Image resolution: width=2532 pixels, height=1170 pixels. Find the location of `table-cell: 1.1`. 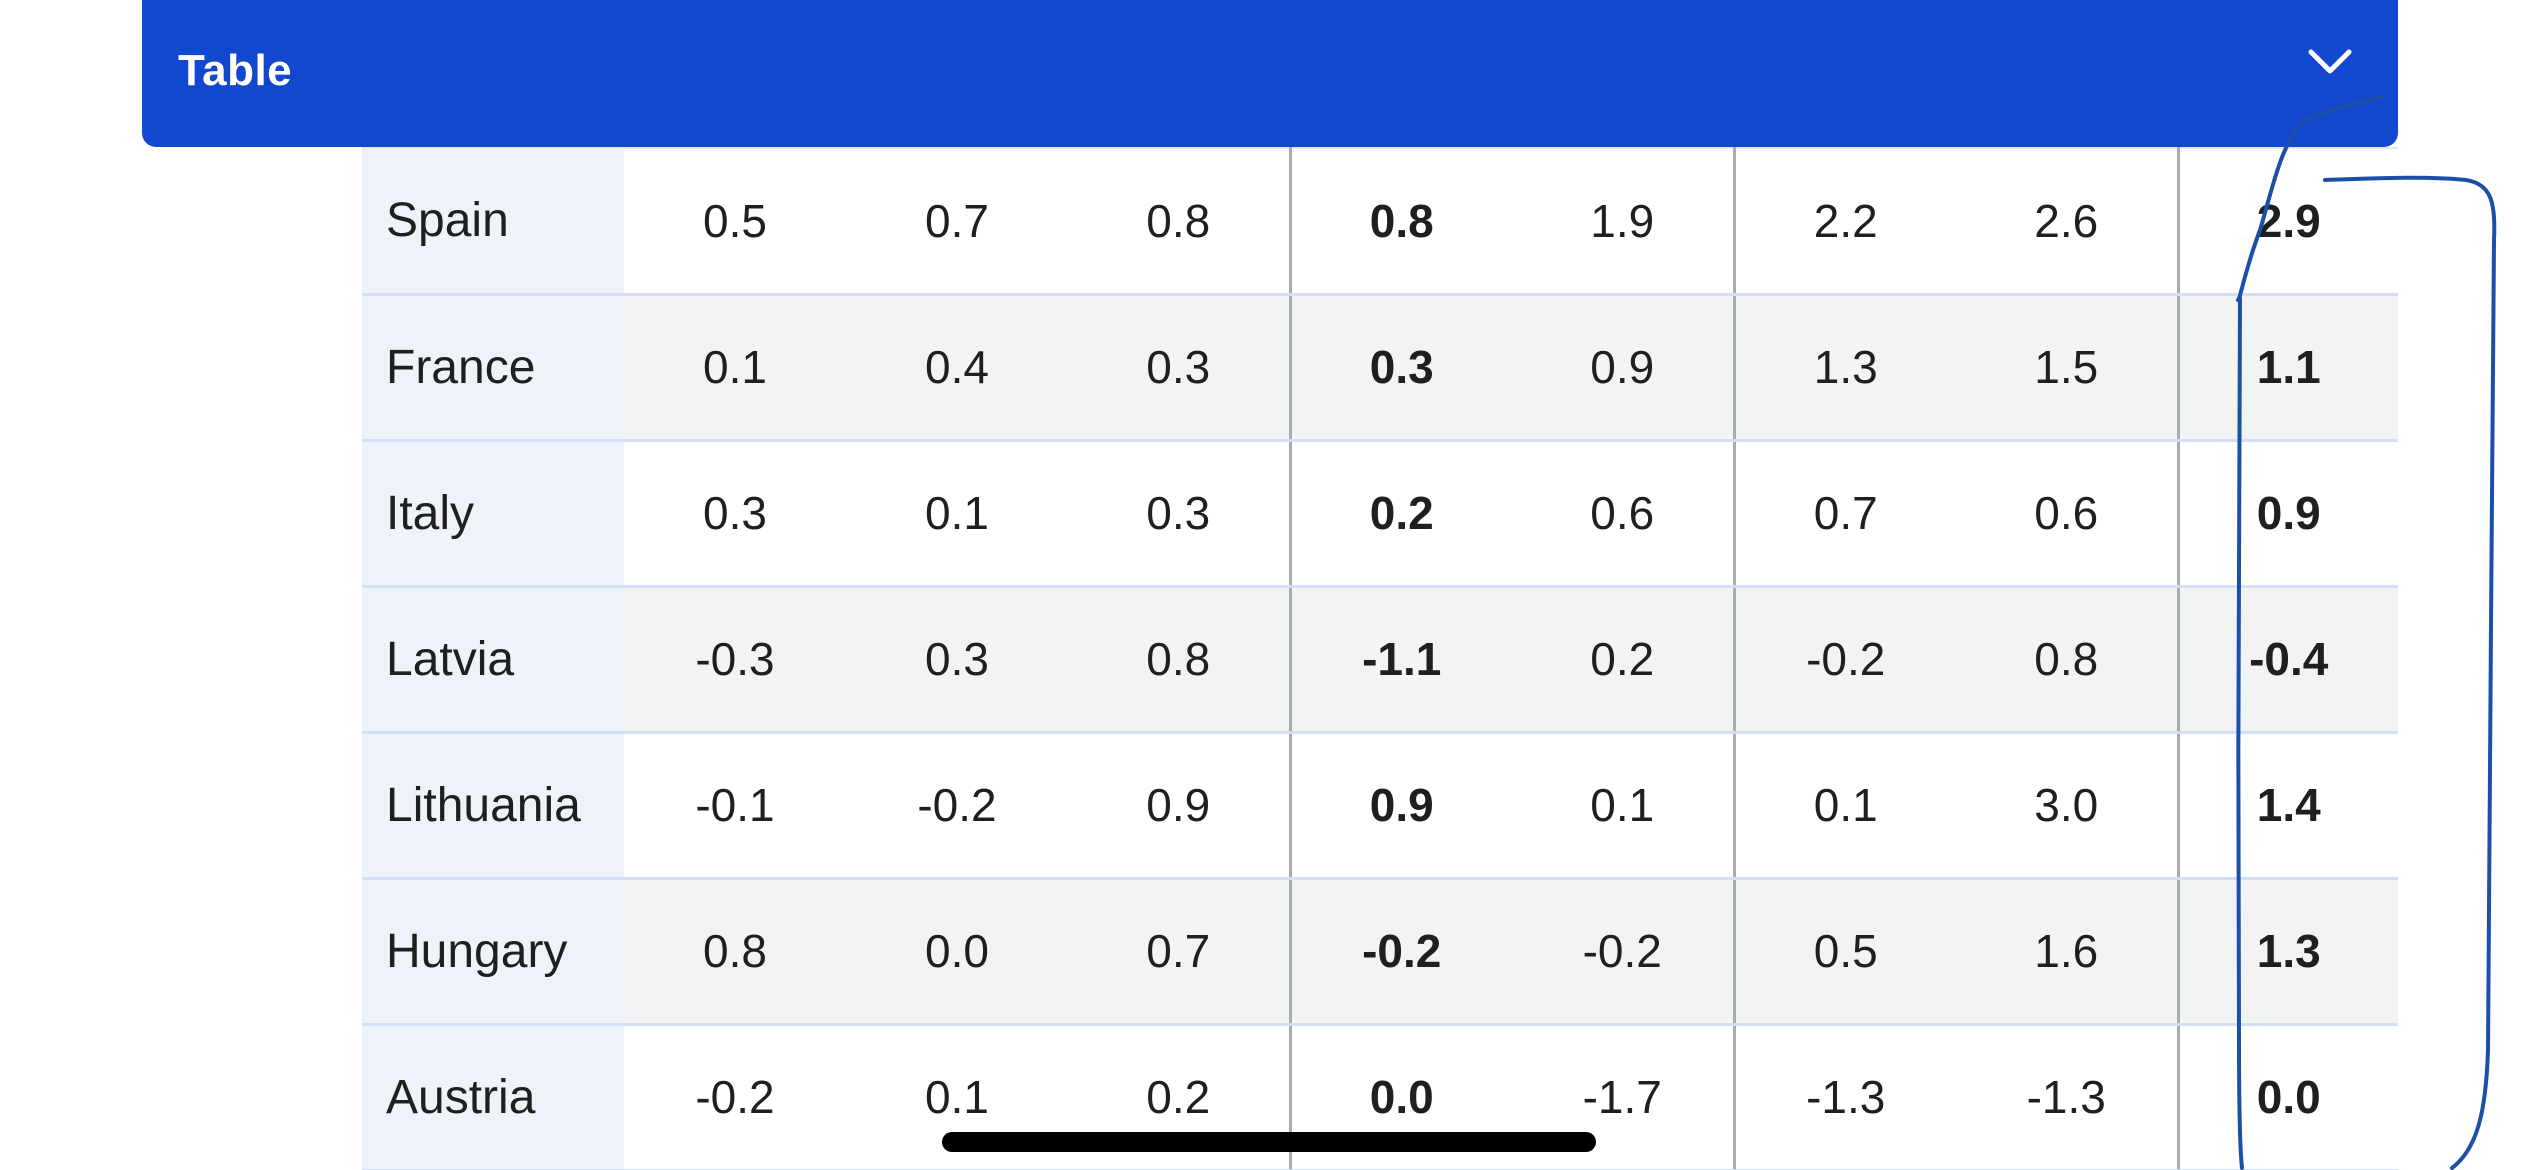

table-cell: 1.1 is located at coordinates (2287, 368).